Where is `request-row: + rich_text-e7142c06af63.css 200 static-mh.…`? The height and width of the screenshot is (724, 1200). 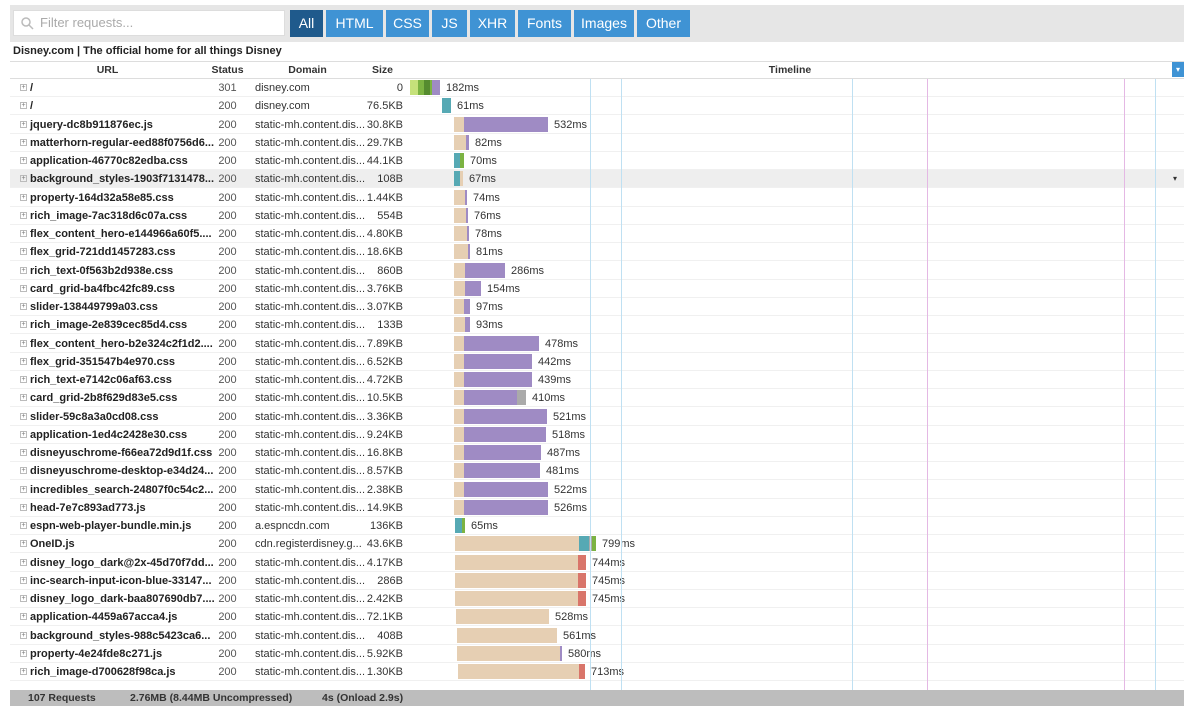 request-row: + rich_text-e7142c06af63.css 200 static-mh.… is located at coordinates (597, 380).